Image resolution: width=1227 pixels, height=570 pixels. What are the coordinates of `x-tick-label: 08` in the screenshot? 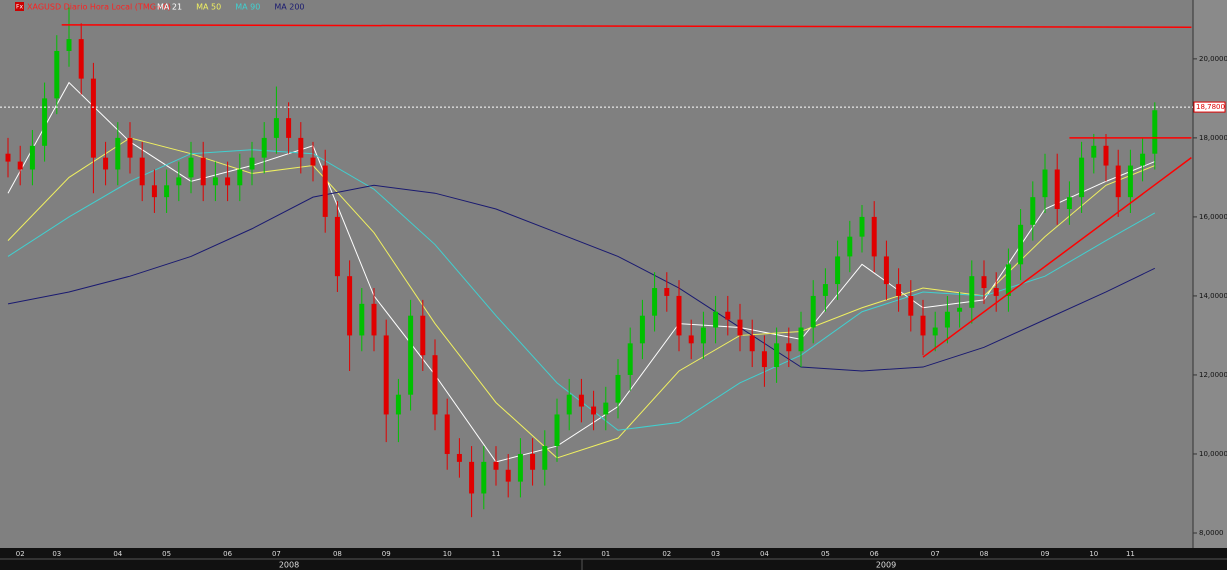 It's located at (337, 554).